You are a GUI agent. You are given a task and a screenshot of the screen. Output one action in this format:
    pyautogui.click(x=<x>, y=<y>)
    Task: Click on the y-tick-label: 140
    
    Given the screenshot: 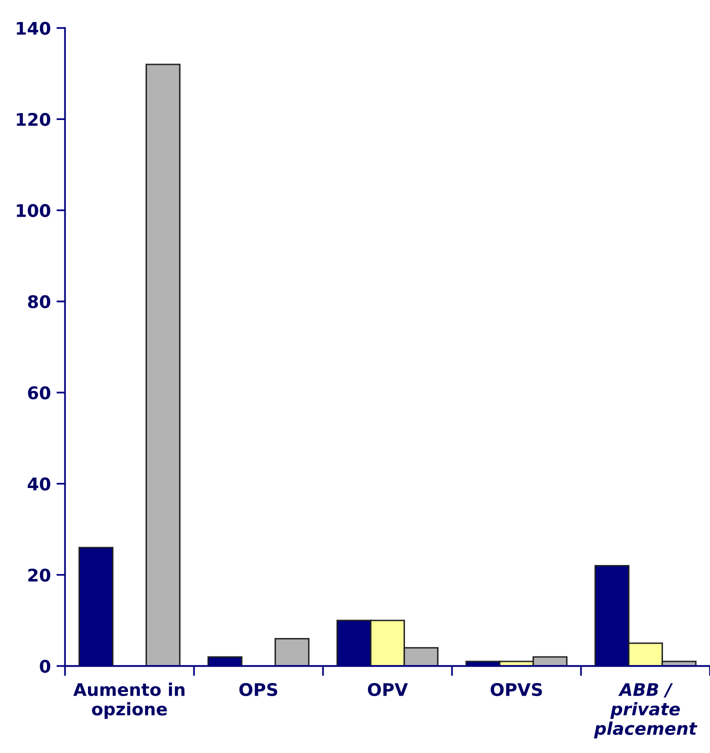 What is the action you would take?
    pyautogui.click(x=33, y=28)
    